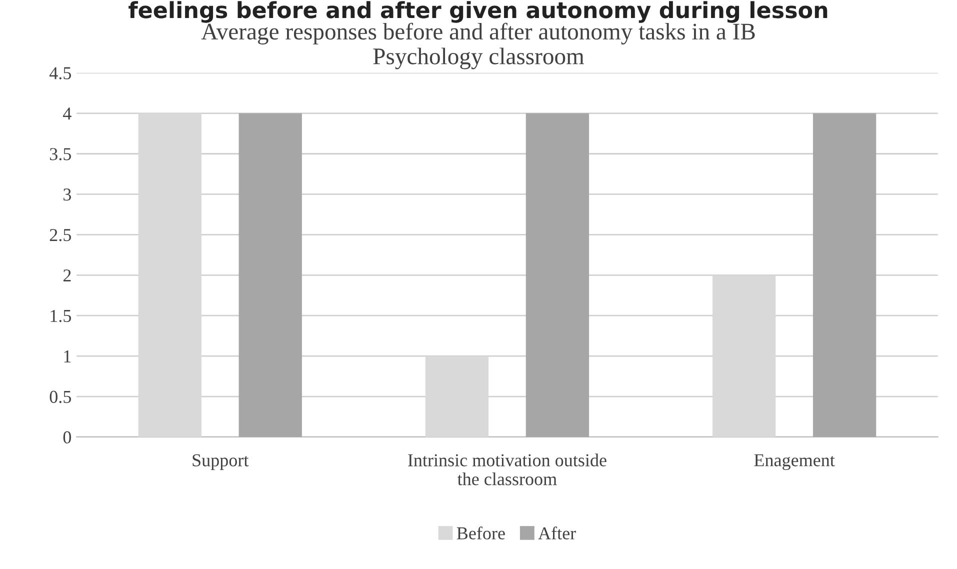  What do you see at coordinates (67, 194) in the screenshot?
I see `y-tick-label: 3` at bounding box center [67, 194].